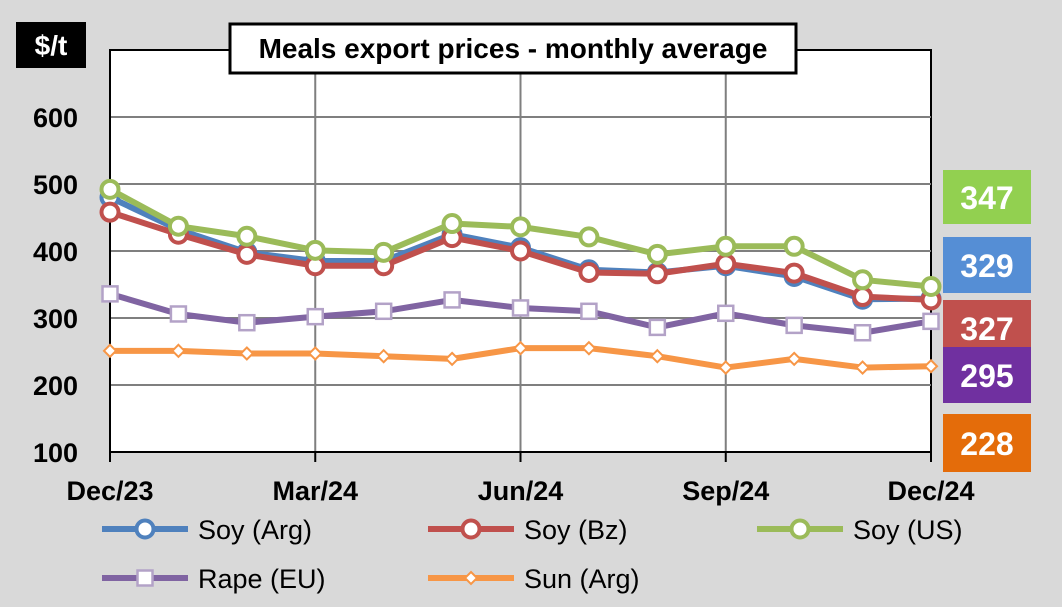  What do you see at coordinates (55, 118) in the screenshot?
I see `y-tick-label: 600` at bounding box center [55, 118].